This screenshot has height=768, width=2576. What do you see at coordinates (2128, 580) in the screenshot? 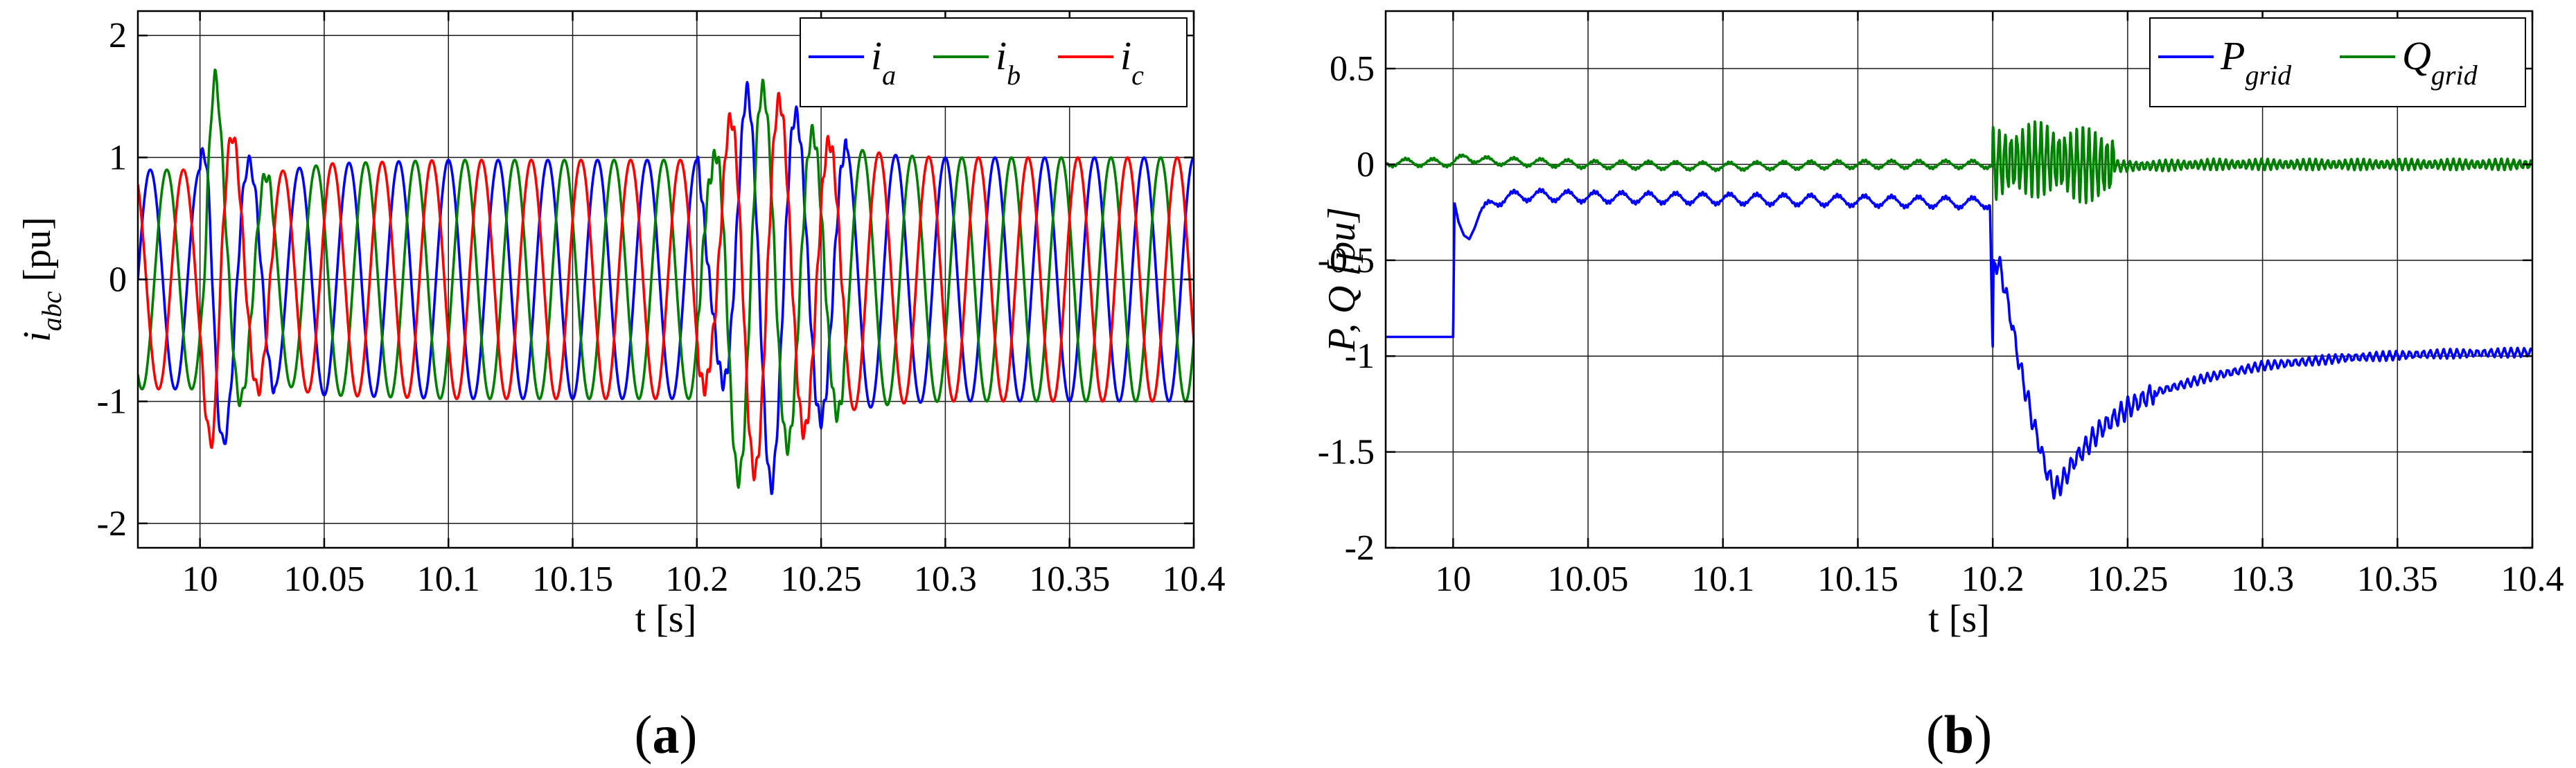
I see `b-xtick-label-5: 10.25` at bounding box center [2128, 580].